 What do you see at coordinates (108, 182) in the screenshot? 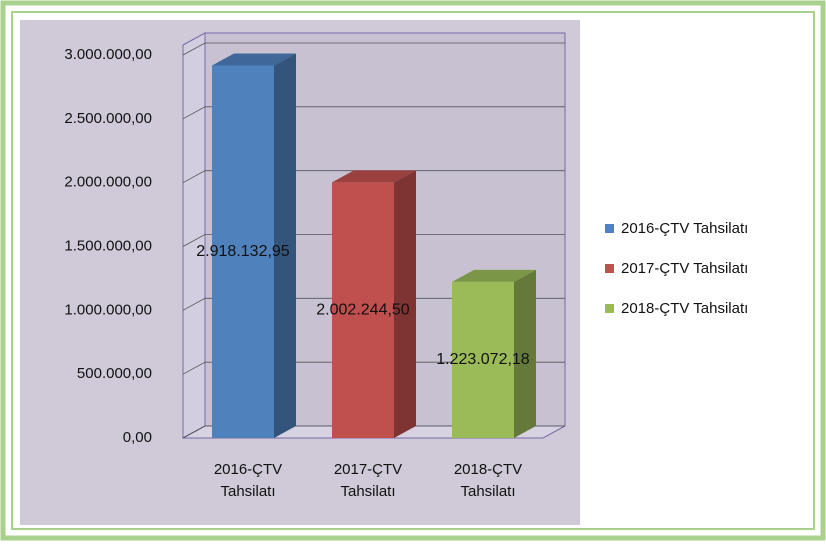
I see `y-tick-label: 2.000.000,00` at bounding box center [108, 182].